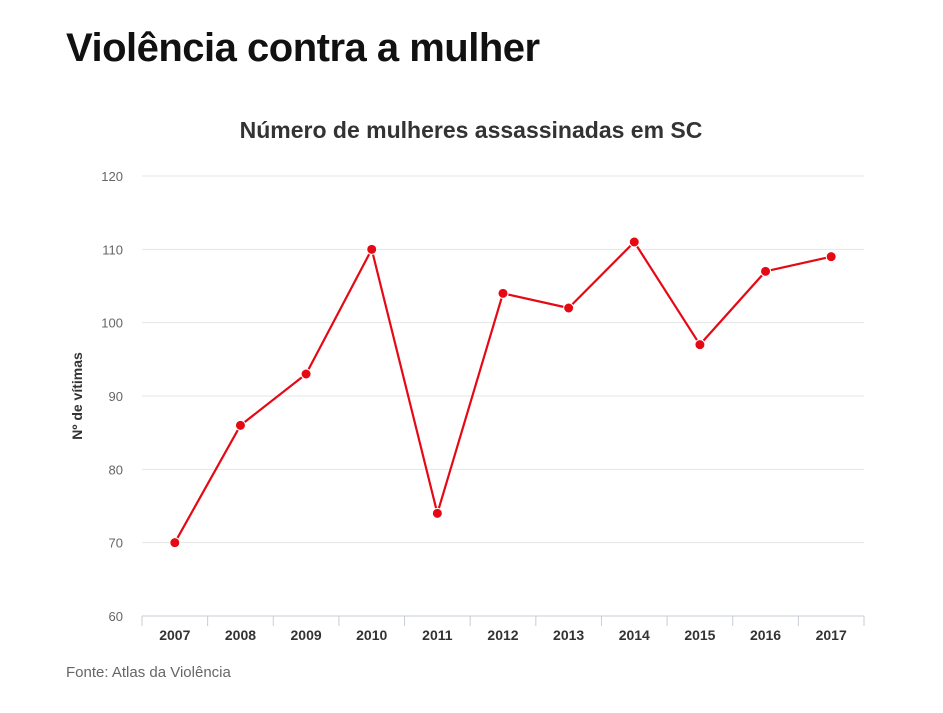  What do you see at coordinates (174, 635) in the screenshot?
I see `x-tick-label: 2007` at bounding box center [174, 635].